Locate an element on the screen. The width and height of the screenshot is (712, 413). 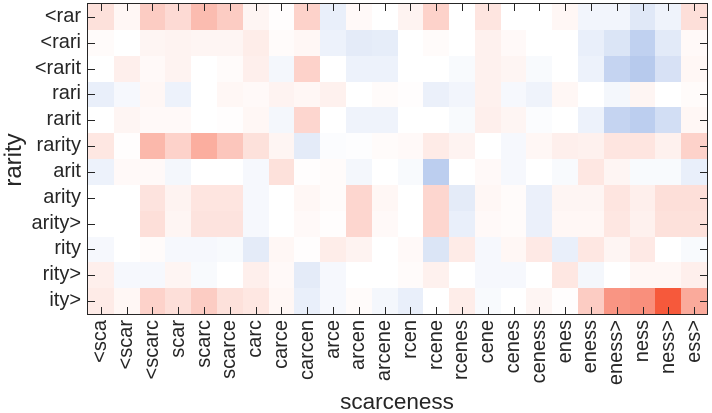
x-tick-label: arce is located at coordinates (332, 339).